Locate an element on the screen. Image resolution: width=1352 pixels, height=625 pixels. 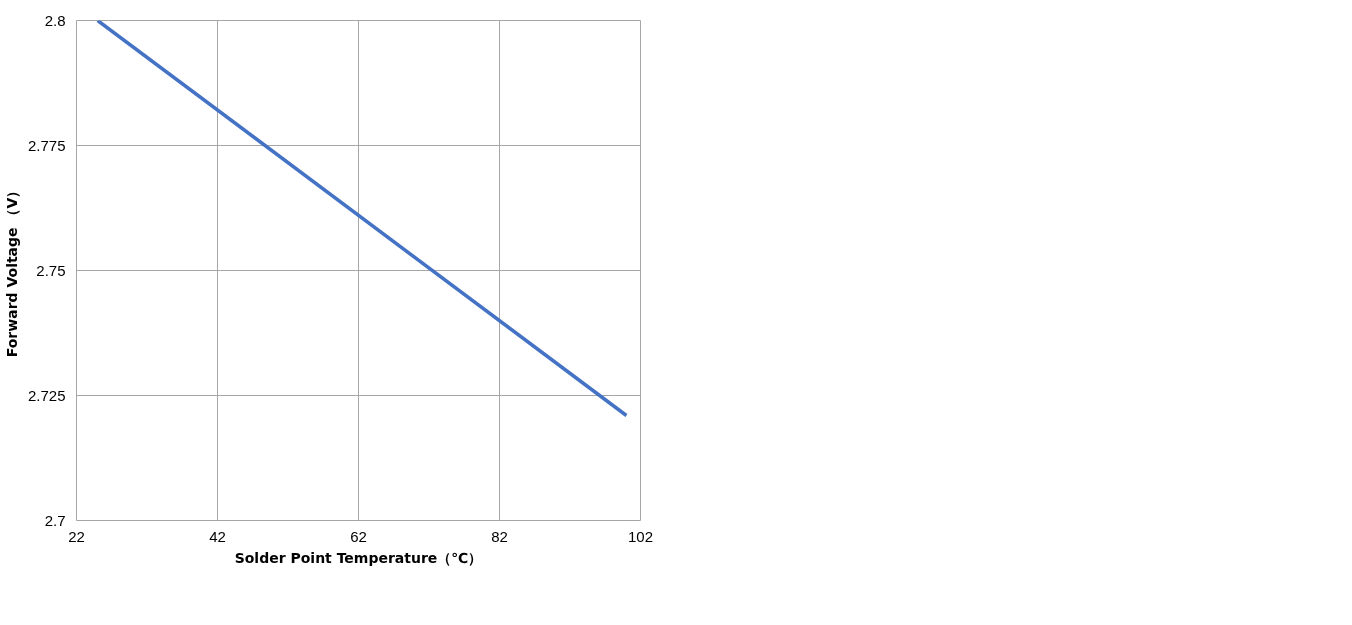
x-axis-title: Solder Point Temperature（℃） is located at coordinates (358, 557).